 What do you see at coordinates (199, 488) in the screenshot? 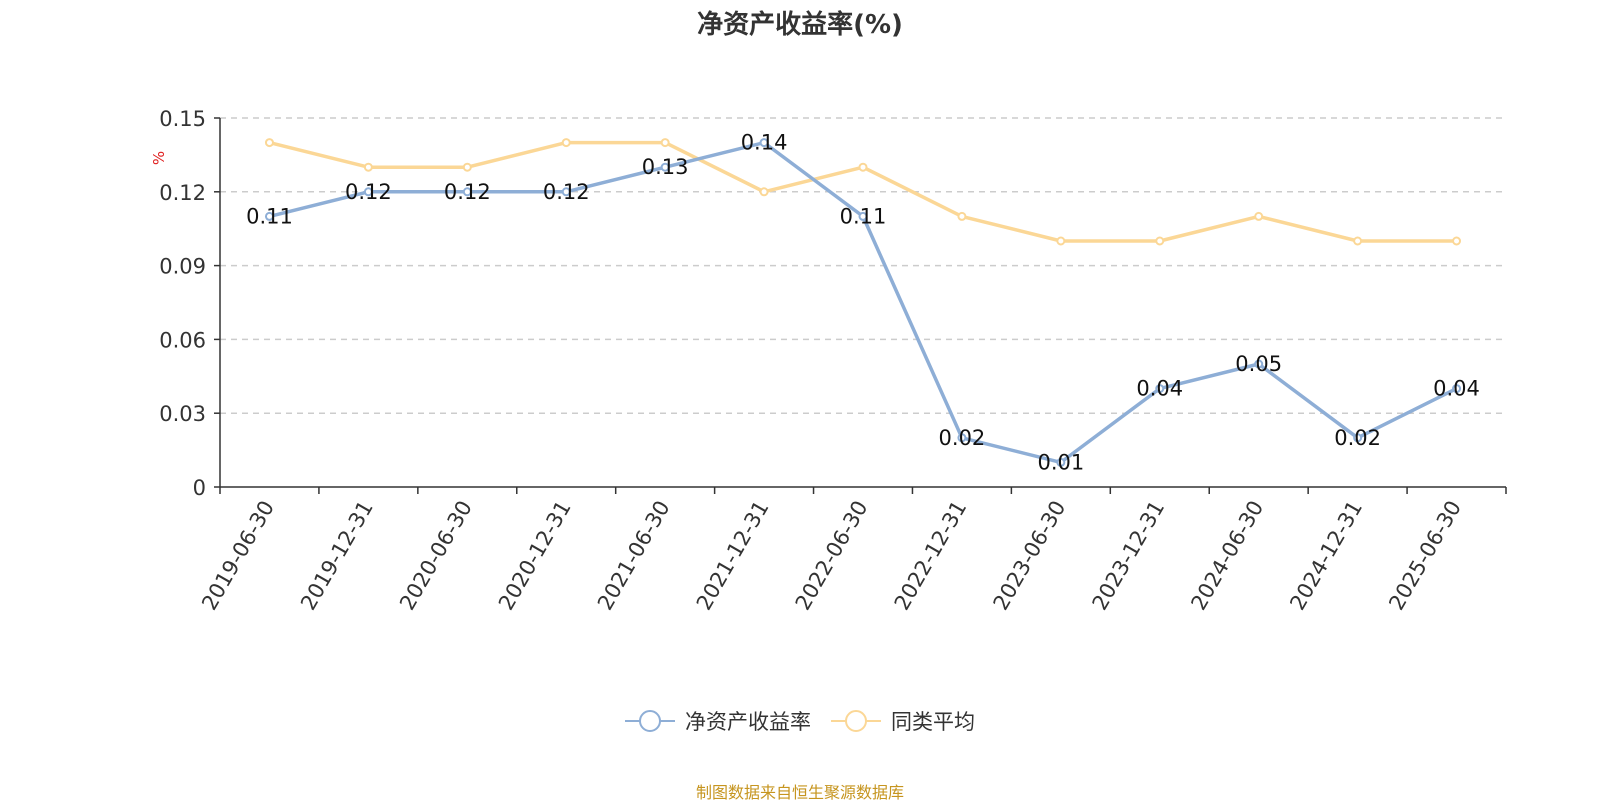
I see `y-tick-label: 0` at bounding box center [199, 488].